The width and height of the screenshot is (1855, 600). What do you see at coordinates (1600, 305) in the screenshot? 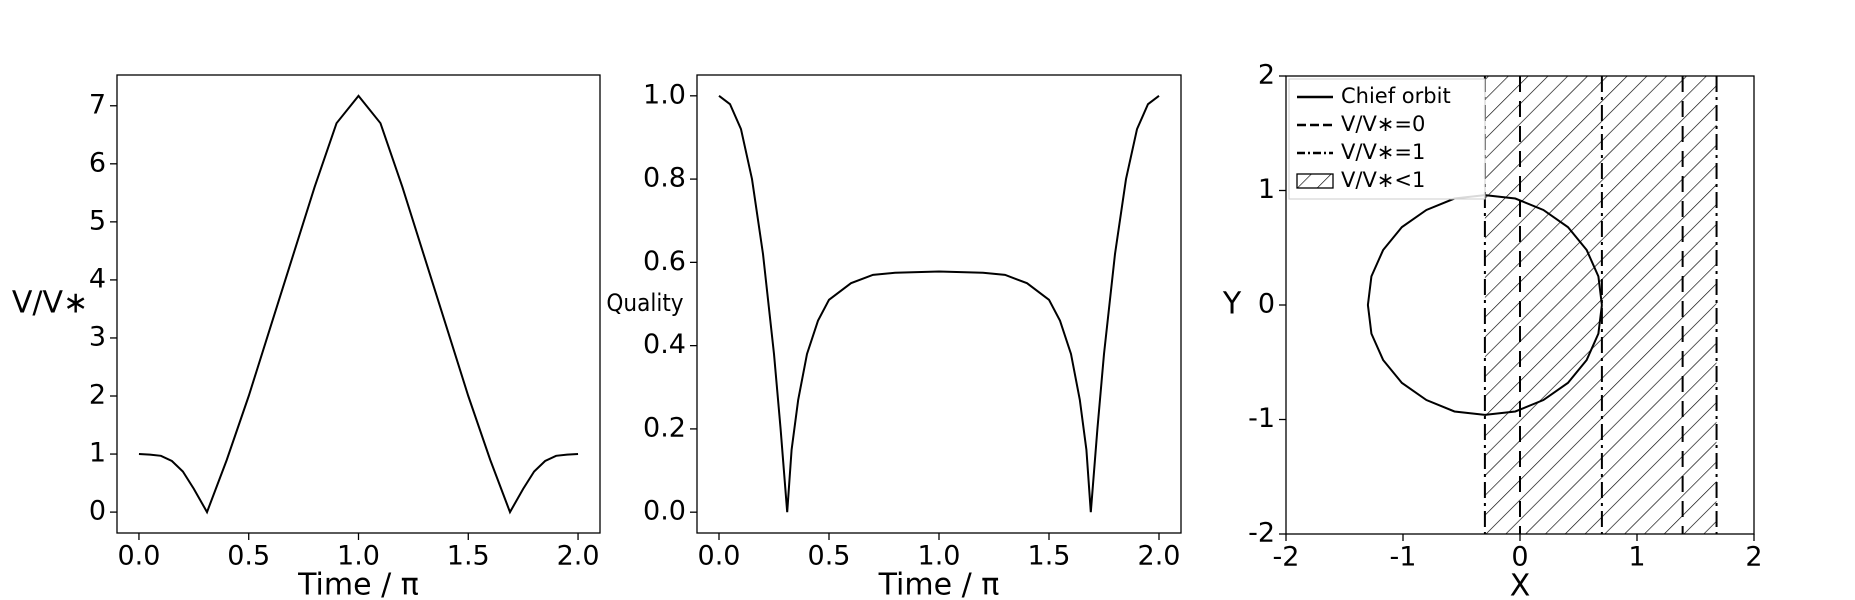
I see `hatch-region` at bounding box center [1600, 305].